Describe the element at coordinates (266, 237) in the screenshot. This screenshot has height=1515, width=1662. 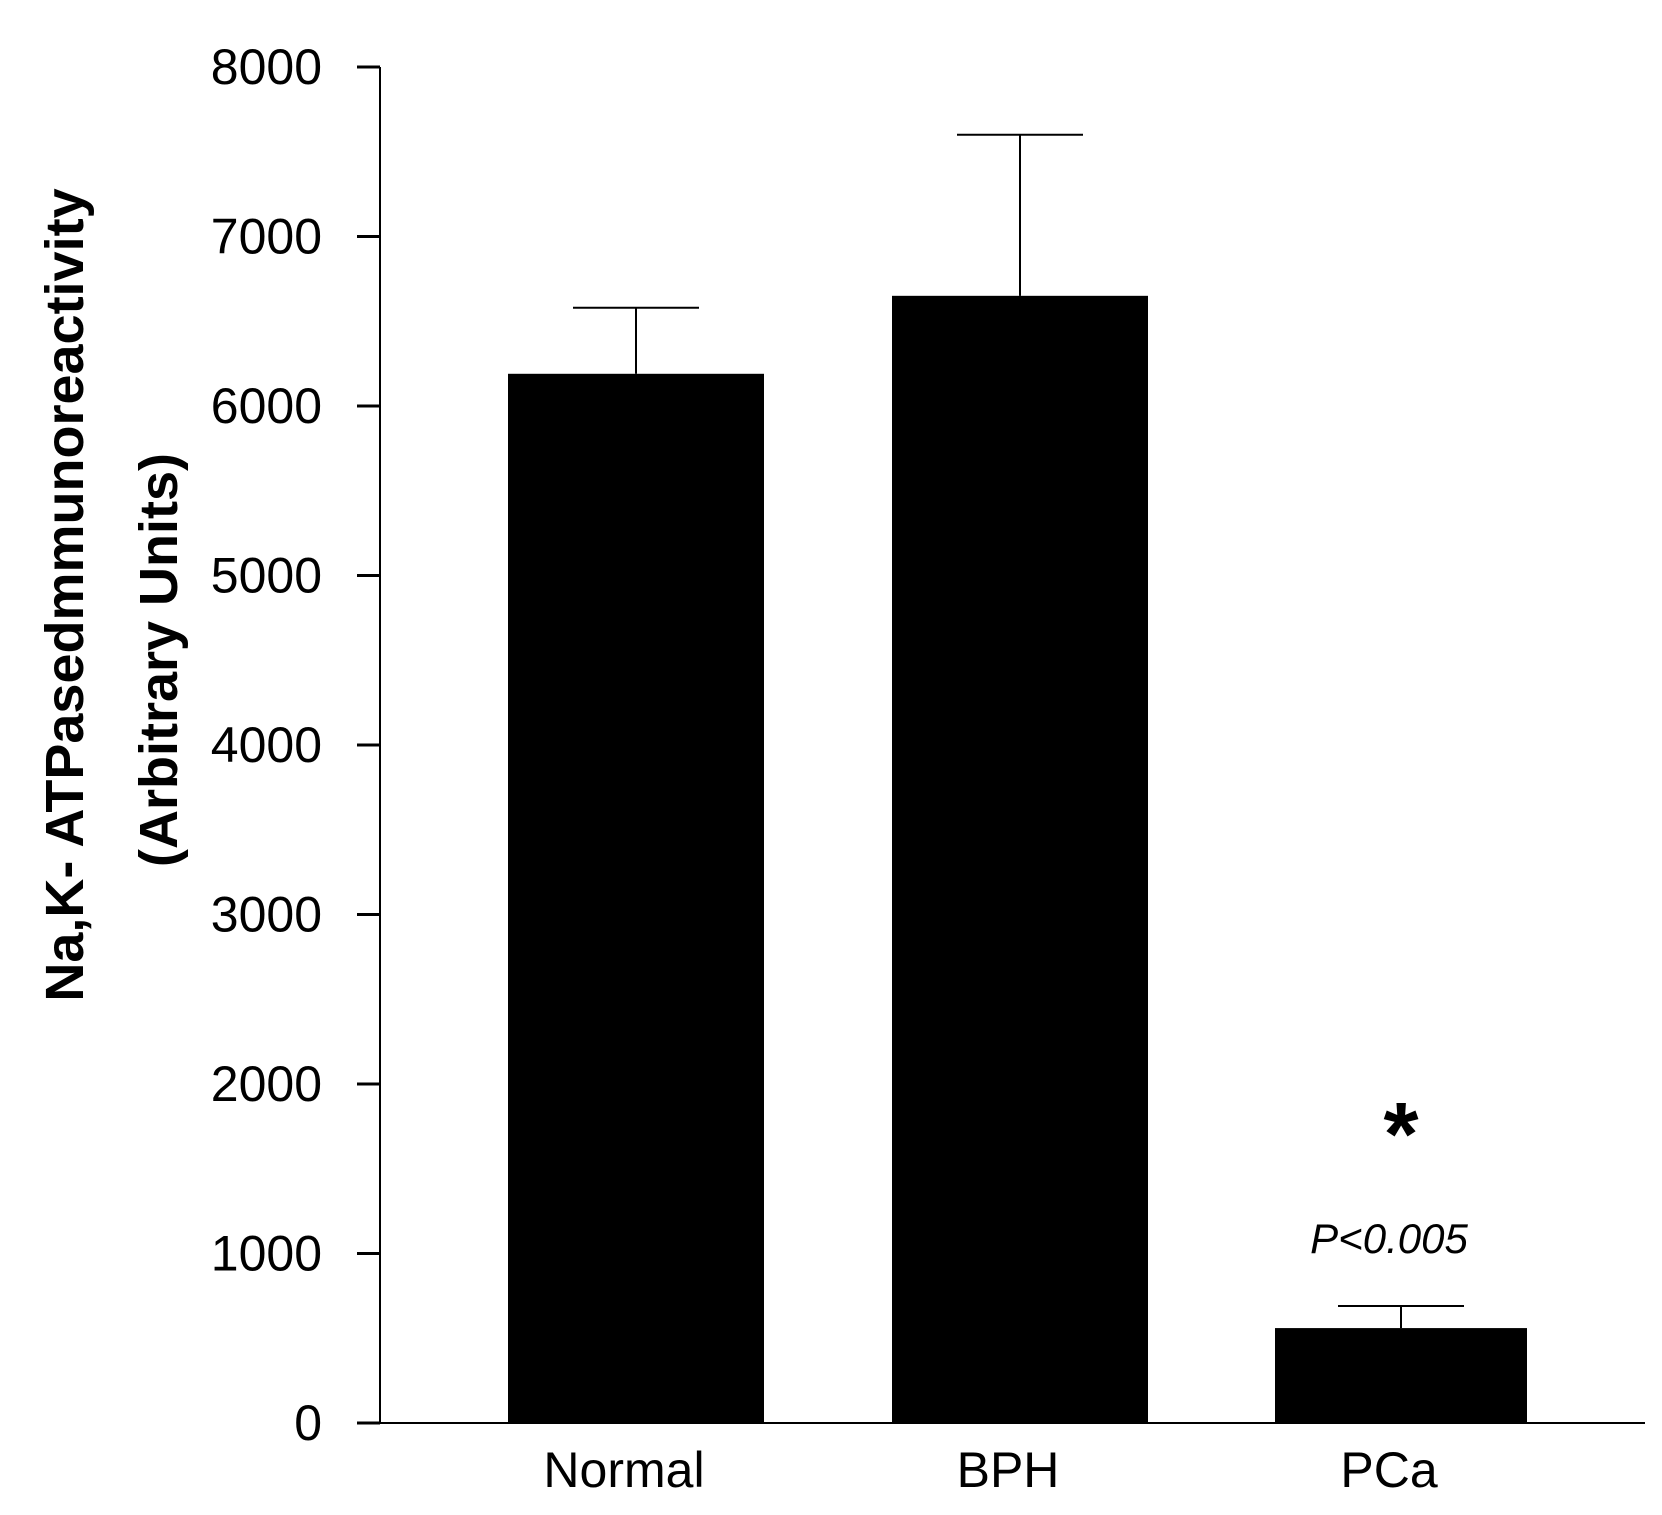
I see `y-tick-label: 7000` at that location.